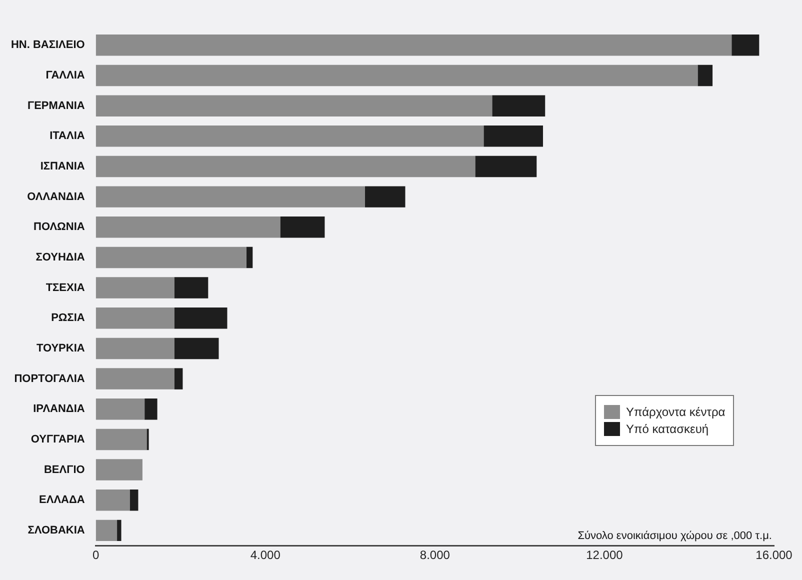 The width and height of the screenshot is (802, 580). What do you see at coordinates (676, 411) in the screenshot?
I see `legend-label: Υπάρχοντα κέντρα` at bounding box center [676, 411].